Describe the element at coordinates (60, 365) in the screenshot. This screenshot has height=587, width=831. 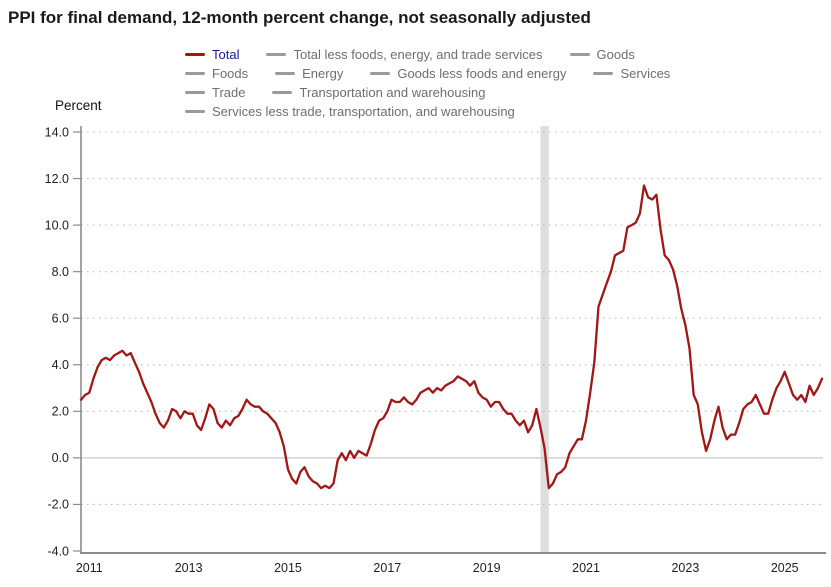
I see `y-tick-label: 4.0` at that location.